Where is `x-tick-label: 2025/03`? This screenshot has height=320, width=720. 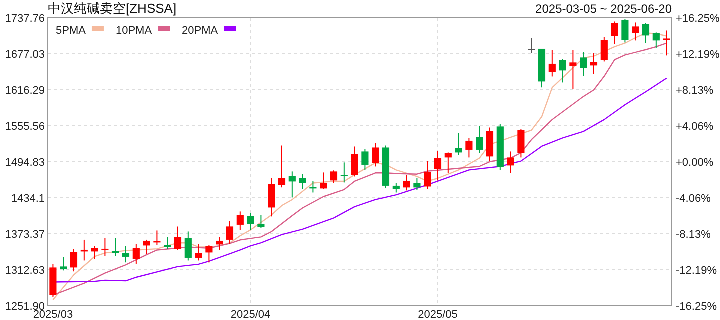
x-tick-label: 2025/03 is located at coordinates (53, 314).